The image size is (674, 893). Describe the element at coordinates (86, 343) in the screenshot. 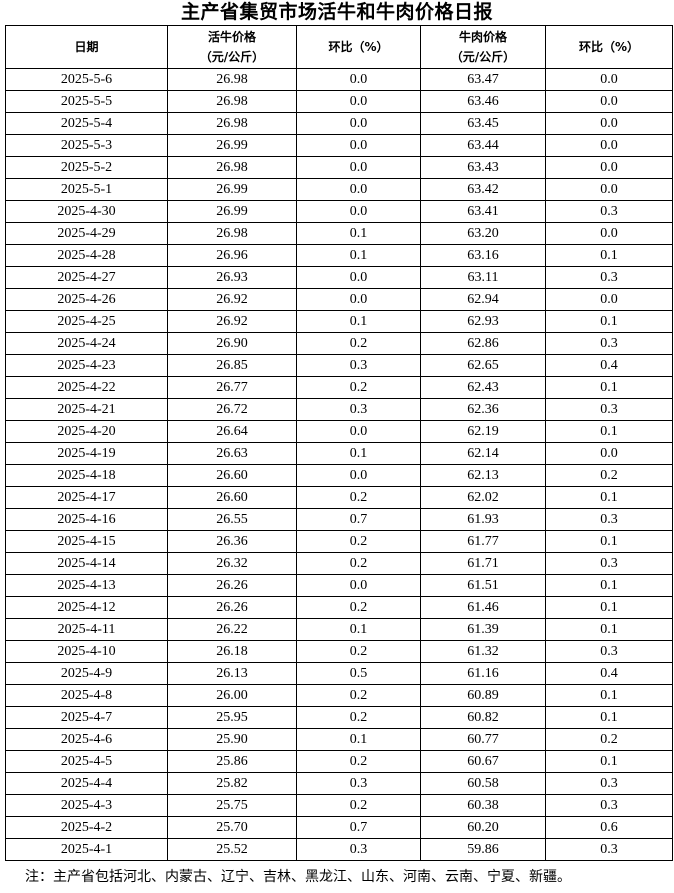

I see `date-cell: 2025-4-24` at that location.